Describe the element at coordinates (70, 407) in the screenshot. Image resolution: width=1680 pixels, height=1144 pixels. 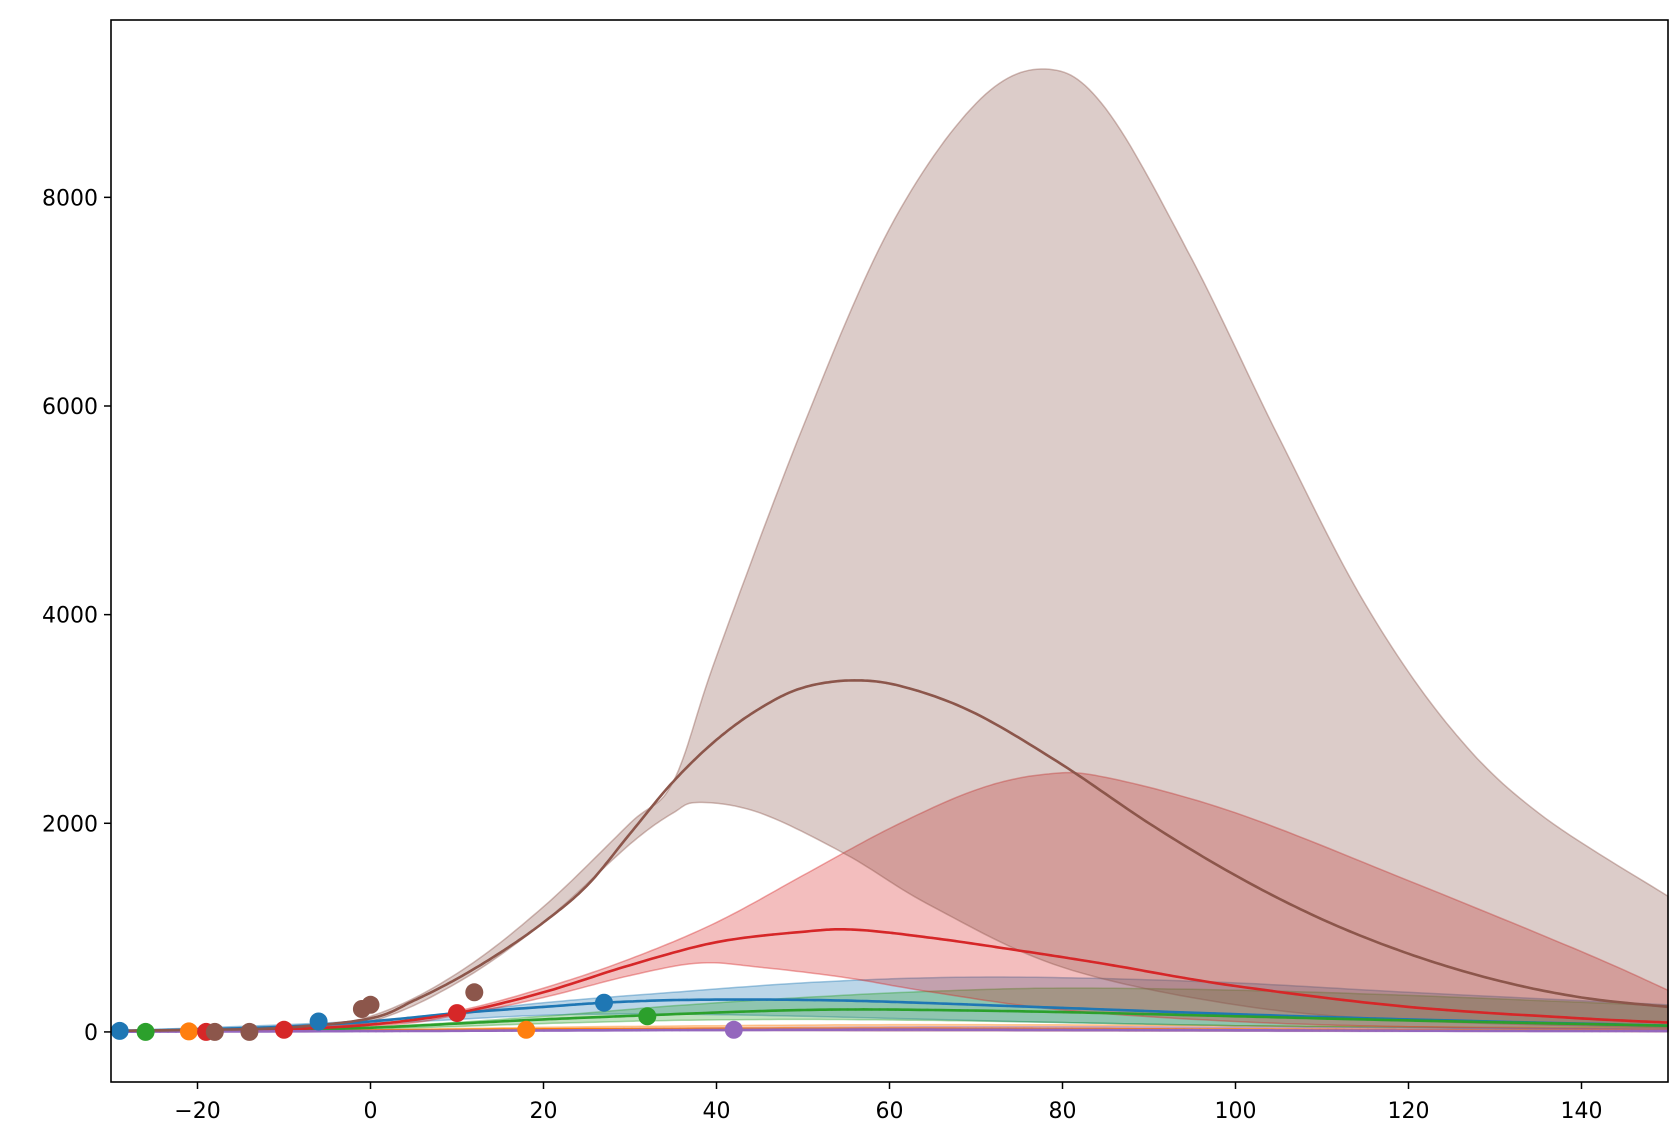
I see `y-tick-label: 6000` at that location.